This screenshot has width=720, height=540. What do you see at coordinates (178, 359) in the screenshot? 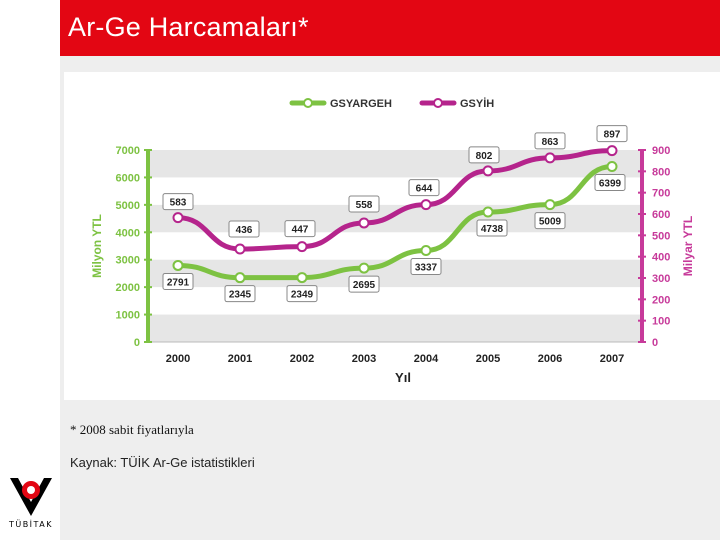
I see `x-tick-label: 2000` at bounding box center [178, 359].